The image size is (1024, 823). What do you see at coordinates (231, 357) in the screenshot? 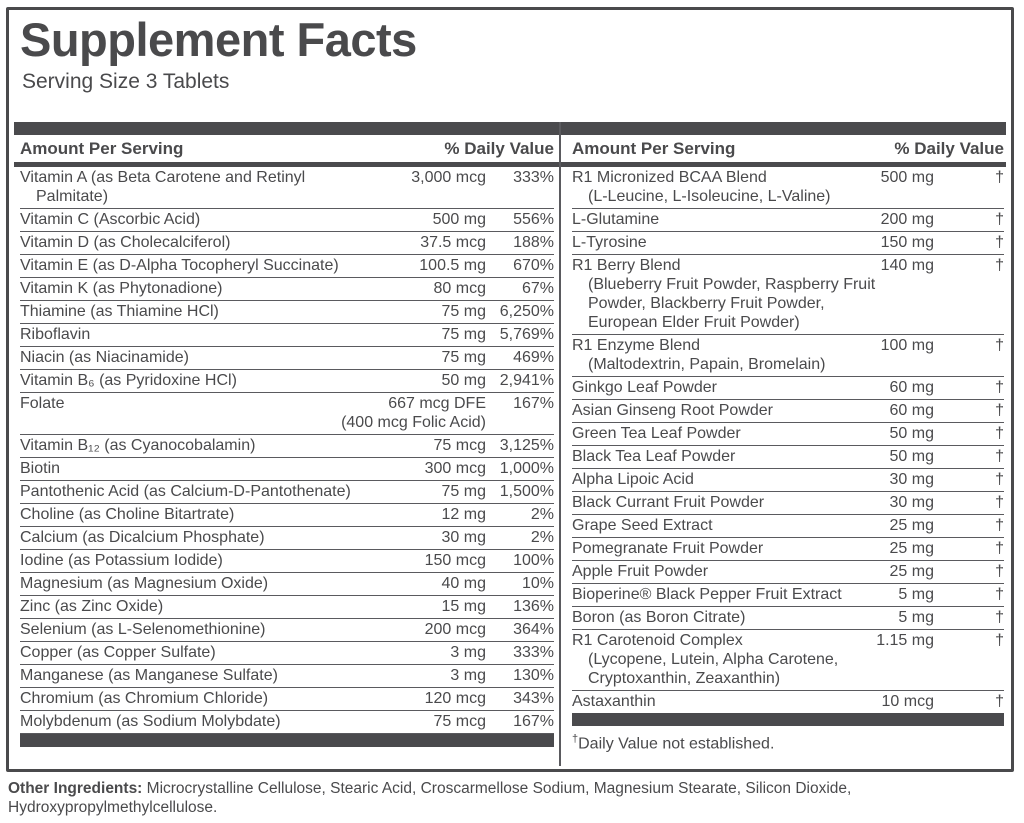
I see `ingredient-name-cell: Niacin (as Niacinamide)` at bounding box center [231, 357].